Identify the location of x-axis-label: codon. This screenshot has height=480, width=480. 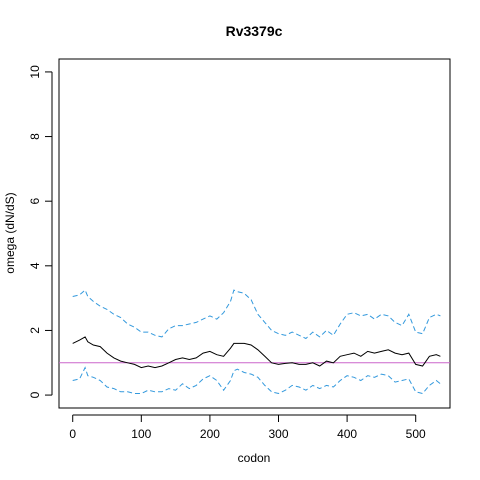
(254, 458).